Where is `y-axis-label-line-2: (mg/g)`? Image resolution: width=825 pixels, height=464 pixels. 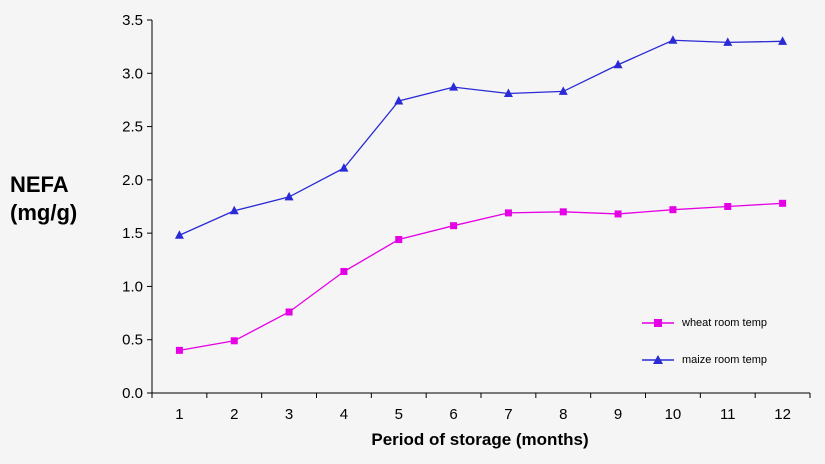 y-axis-label-line-2: (mg/g) is located at coordinates (44, 212).